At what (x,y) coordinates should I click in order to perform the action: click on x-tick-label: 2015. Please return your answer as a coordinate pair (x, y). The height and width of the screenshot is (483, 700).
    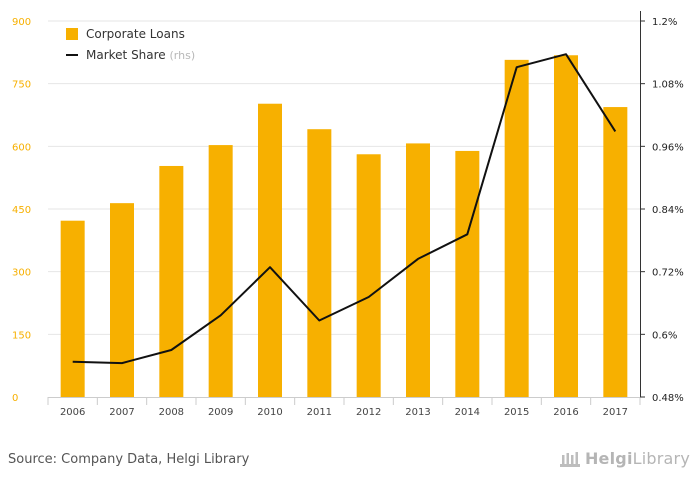
    Looking at the image, I should click on (516, 412).